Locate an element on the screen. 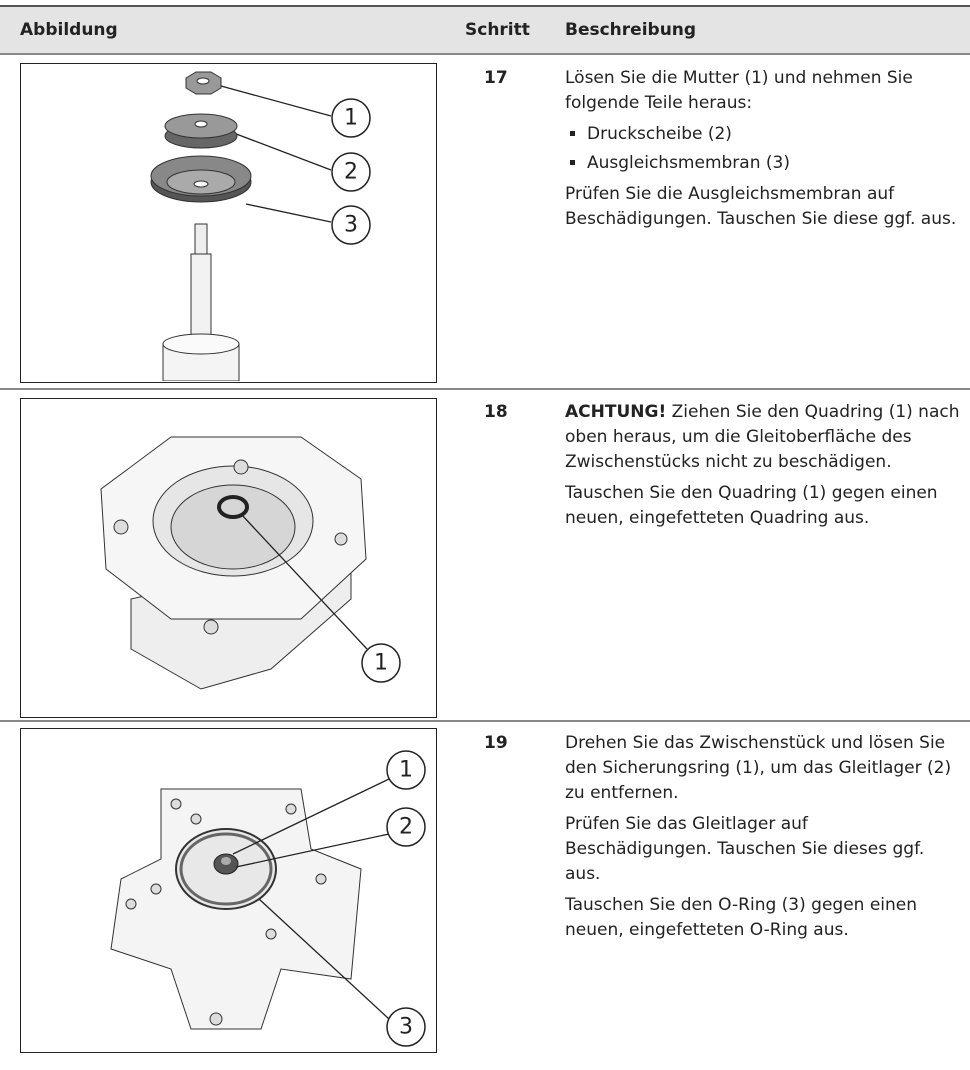 Image resolution: width=970 pixels, height=1070 pixels. illustration: 1 is located at coordinates (250, 563).